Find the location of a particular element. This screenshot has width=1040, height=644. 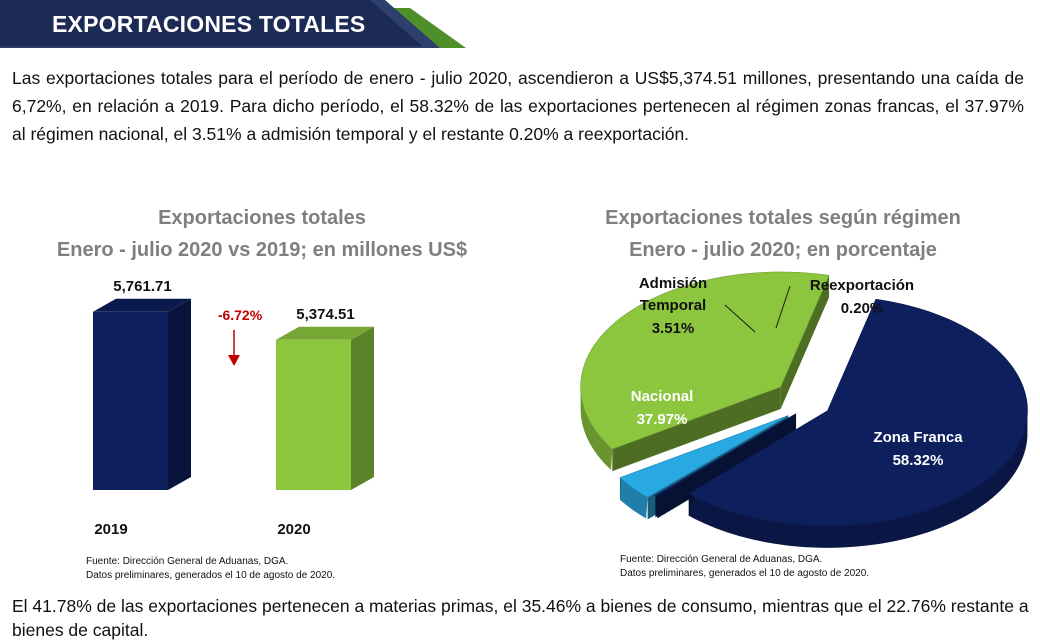

nacional-value-label: 37.97% is located at coordinates (662, 419).